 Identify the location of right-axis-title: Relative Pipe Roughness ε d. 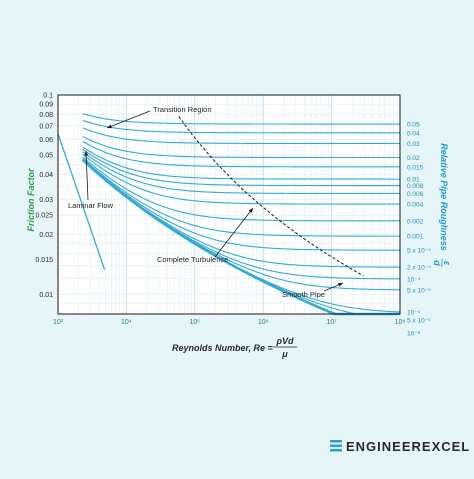
(442, 205).